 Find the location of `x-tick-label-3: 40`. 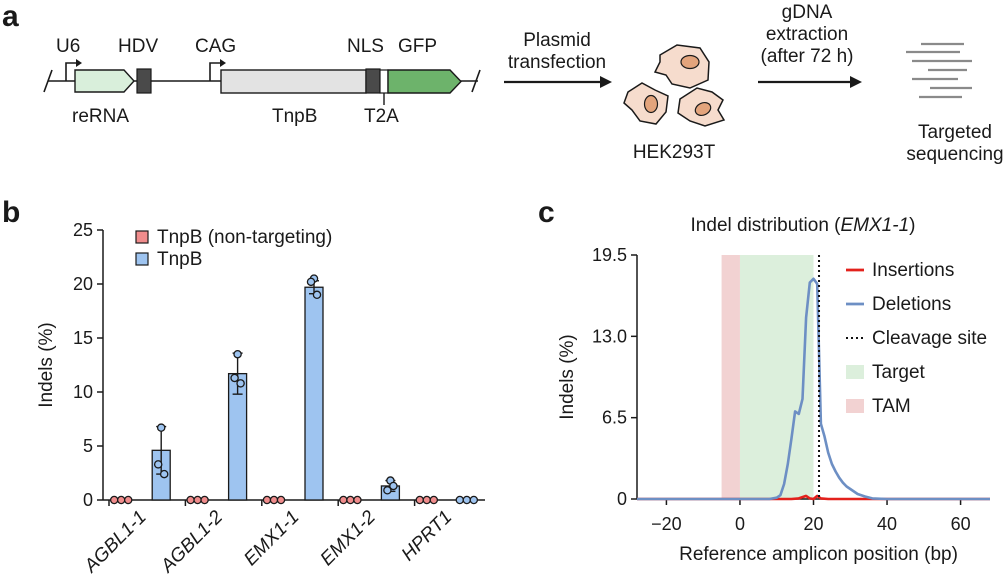

x-tick-label-3: 40 is located at coordinates (887, 524).